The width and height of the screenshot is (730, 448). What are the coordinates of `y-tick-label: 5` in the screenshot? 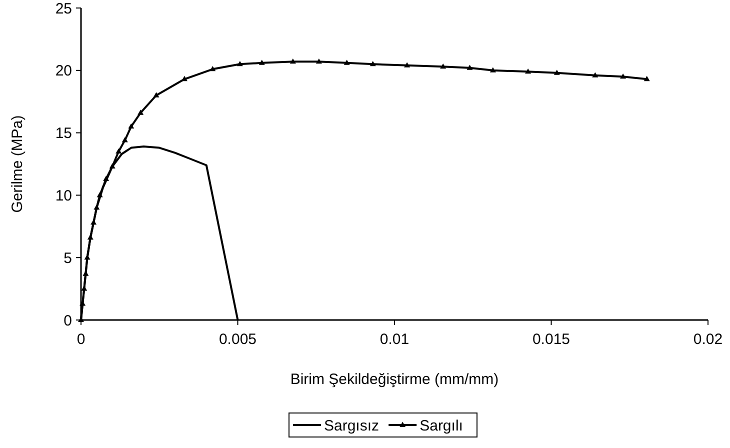 It's located at (68, 258).